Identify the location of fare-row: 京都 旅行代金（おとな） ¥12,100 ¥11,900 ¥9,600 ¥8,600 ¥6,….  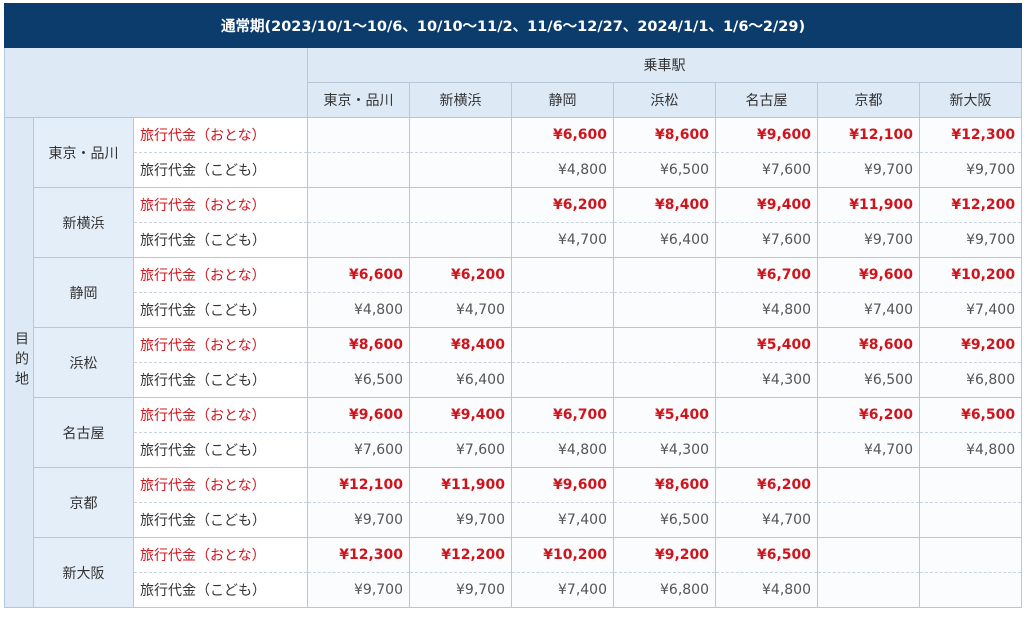
(514, 502).